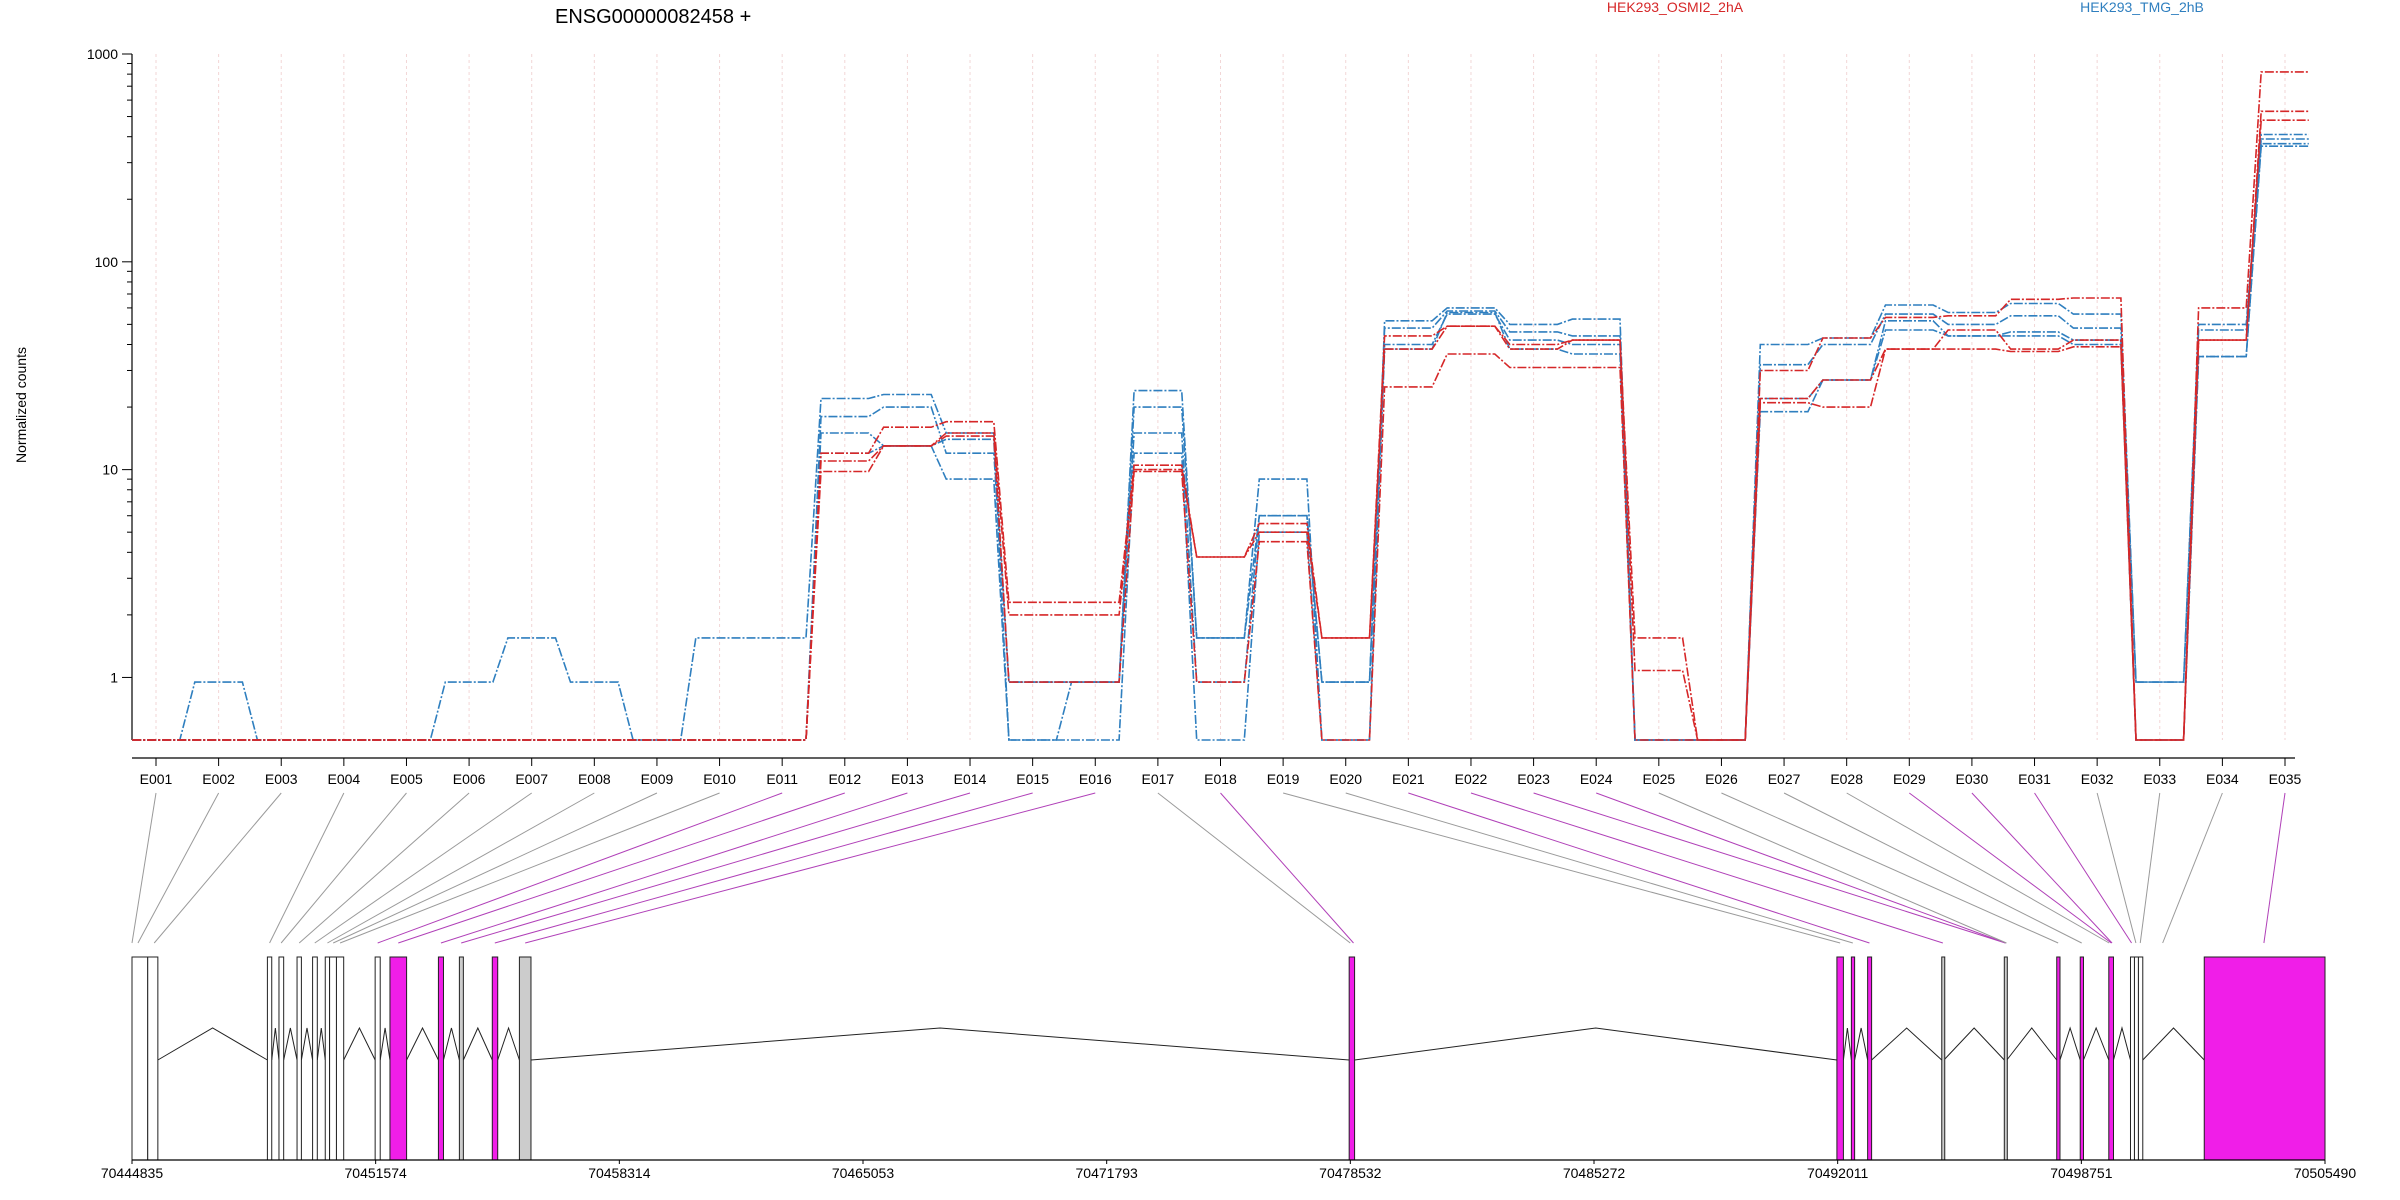  What do you see at coordinates (2142, 7) in the screenshot?
I see `legend-entry-tmg: HEK293_TMG_2hB` at bounding box center [2142, 7].